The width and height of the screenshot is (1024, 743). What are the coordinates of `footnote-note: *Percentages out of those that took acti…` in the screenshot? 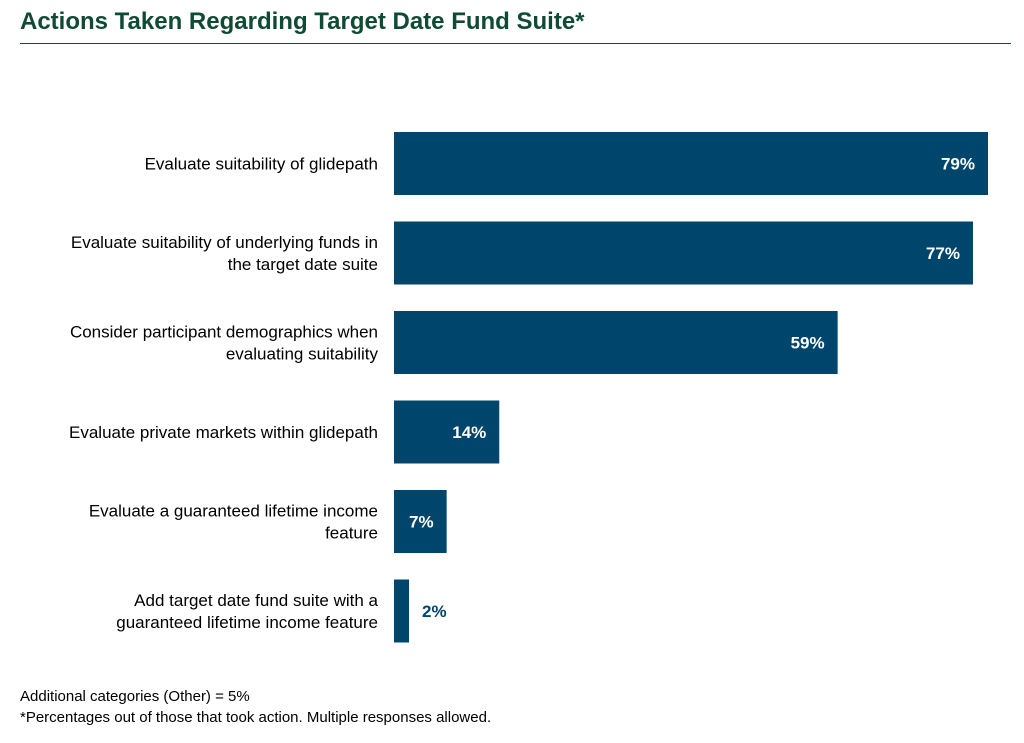 It's located at (256, 717).